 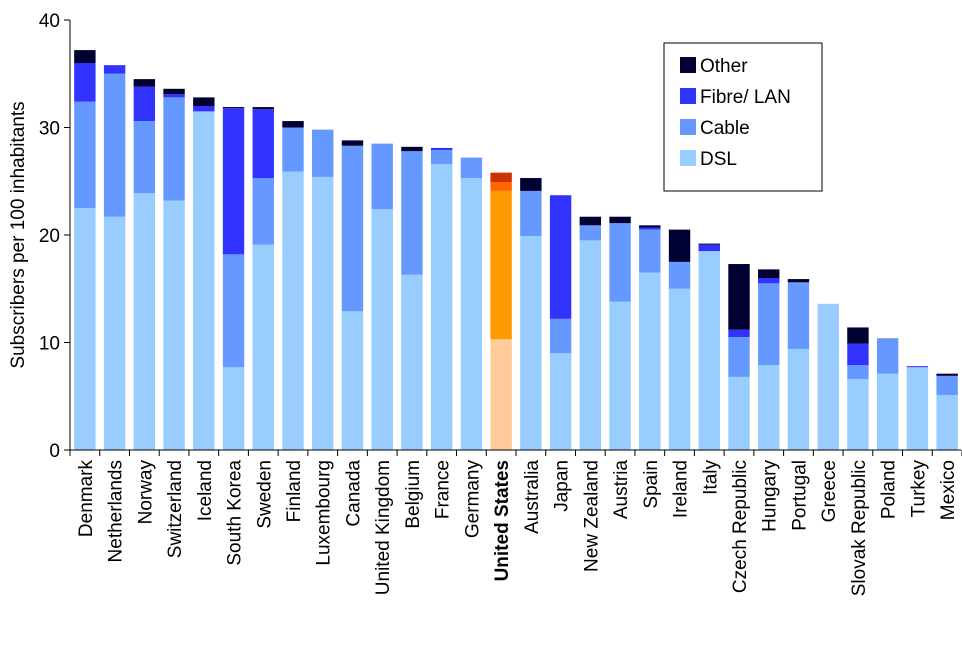 What do you see at coordinates (204, 101) in the screenshot?
I see `bar-iceland-other` at bounding box center [204, 101].